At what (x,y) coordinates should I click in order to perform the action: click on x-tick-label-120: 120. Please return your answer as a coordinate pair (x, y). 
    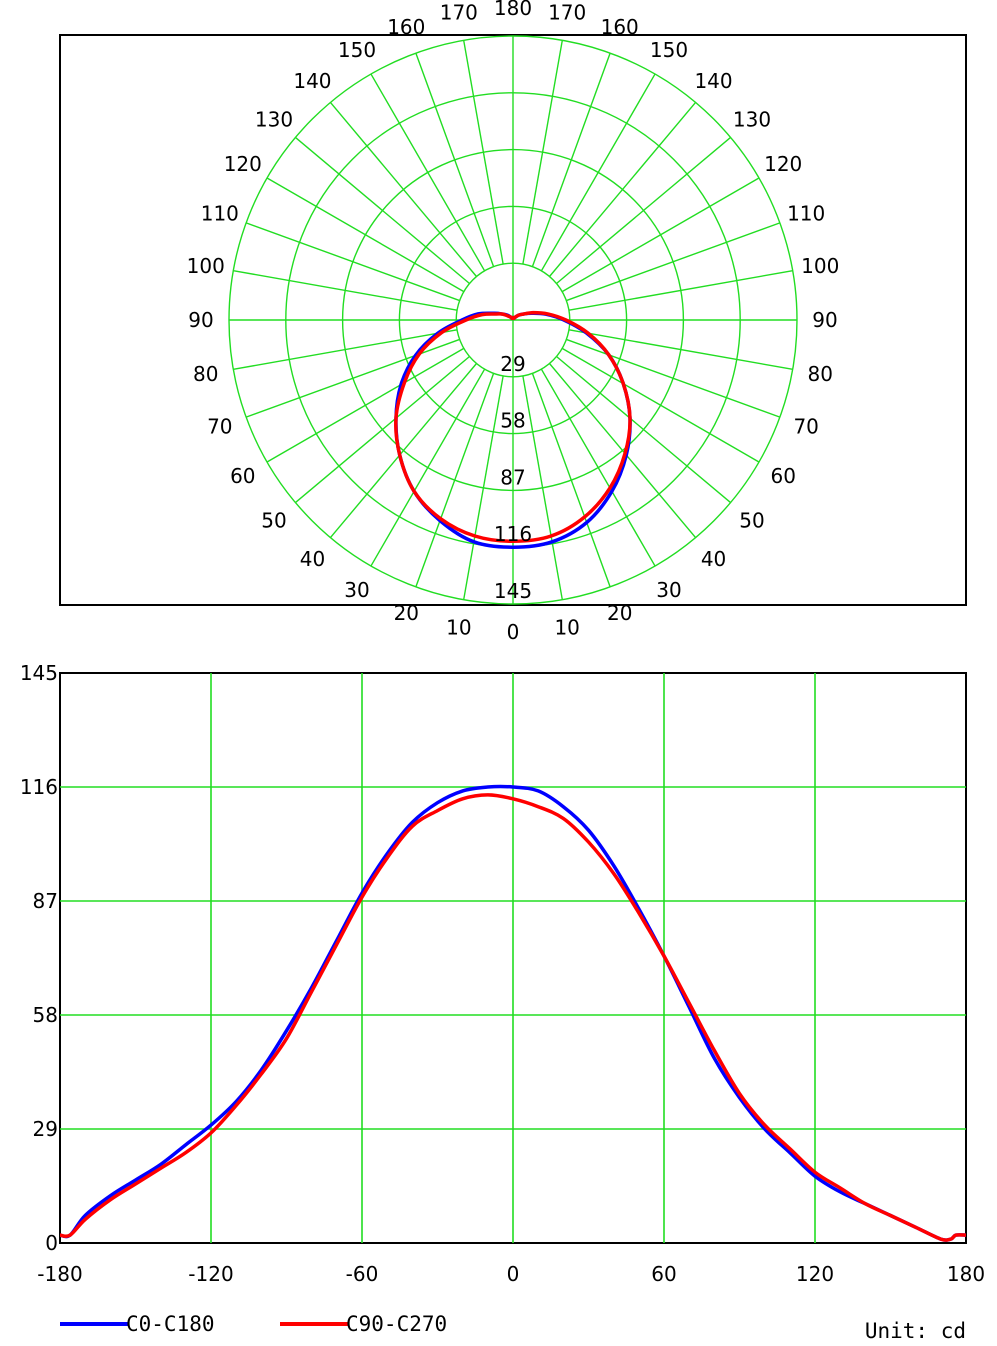
    Looking at the image, I should click on (815, 1274).